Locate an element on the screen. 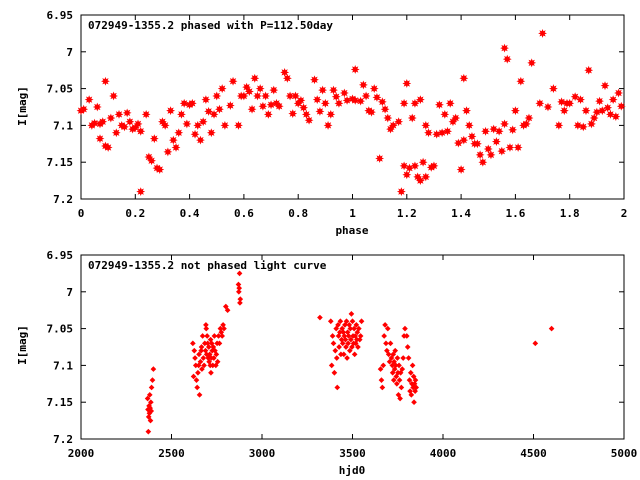 The image size is (640, 480). phased-x-tick-label: 1.2 is located at coordinates (407, 213).